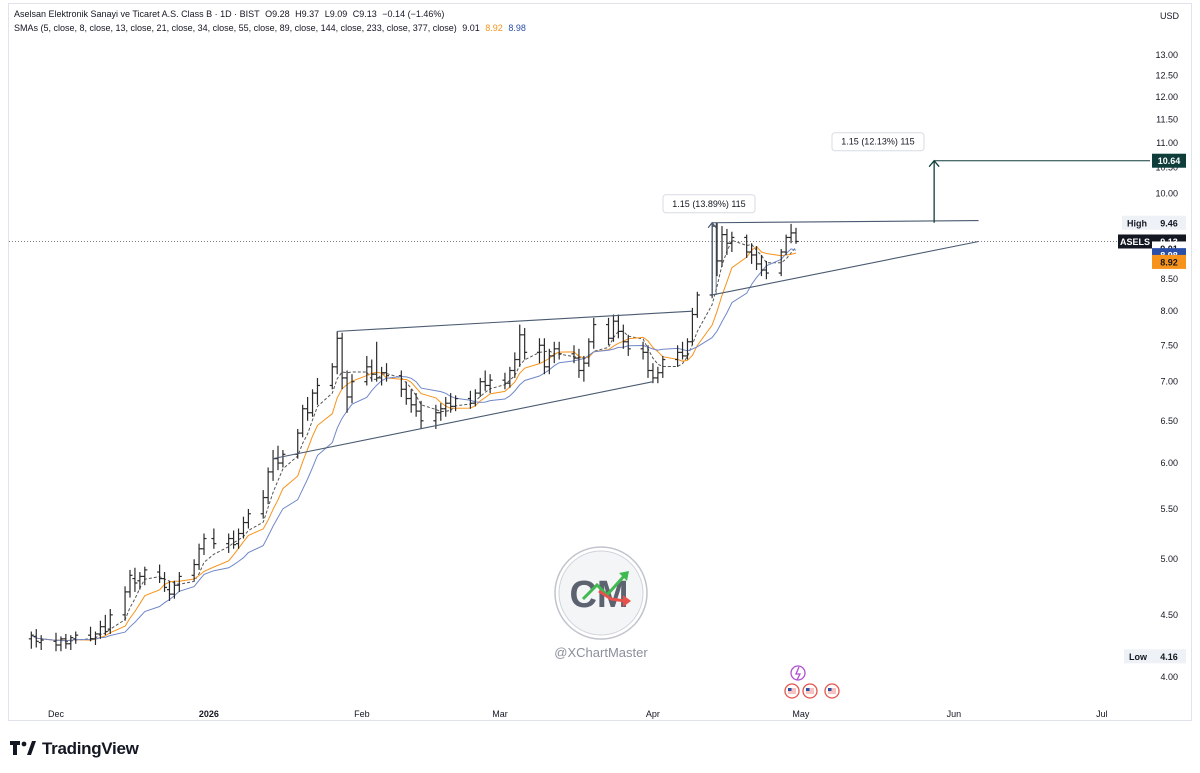  Describe the element at coordinates (801, 714) in the screenshot. I see `time-tick-label: May` at that location.